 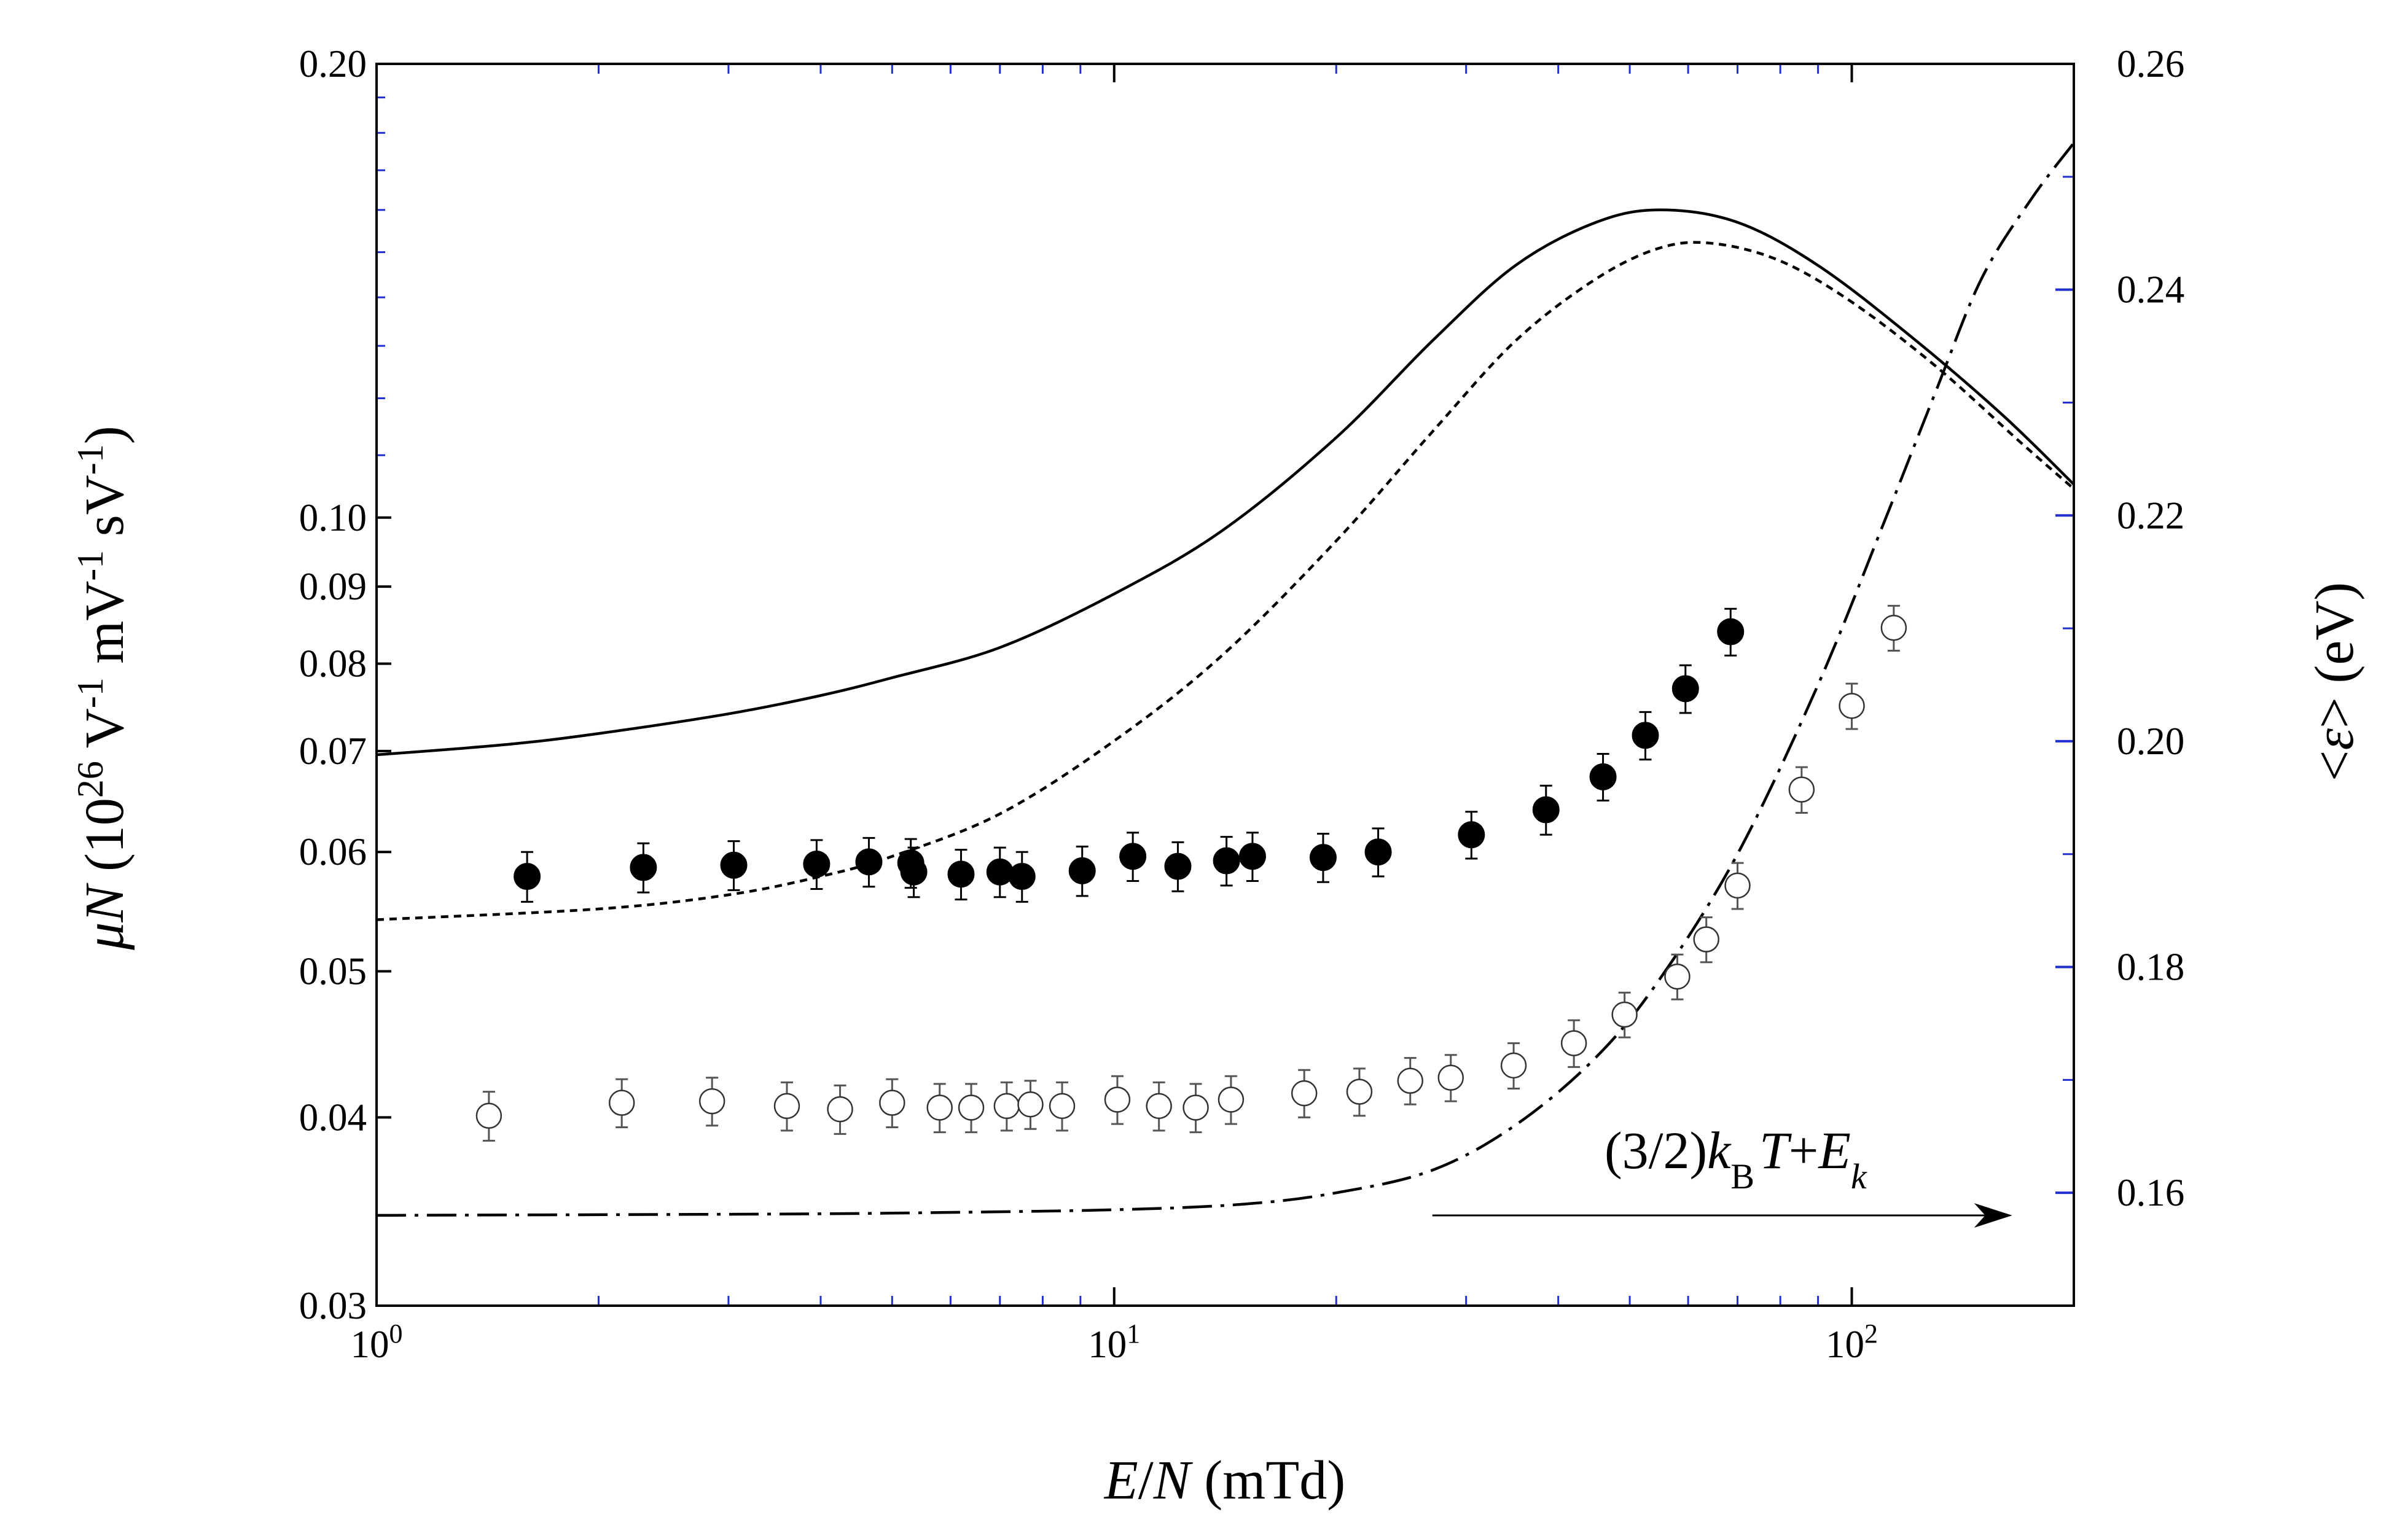 What do you see at coordinates (333, 517) in the screenshot?
I see `y-left-tick-label: 0.10` at bounding box center [333, 517].